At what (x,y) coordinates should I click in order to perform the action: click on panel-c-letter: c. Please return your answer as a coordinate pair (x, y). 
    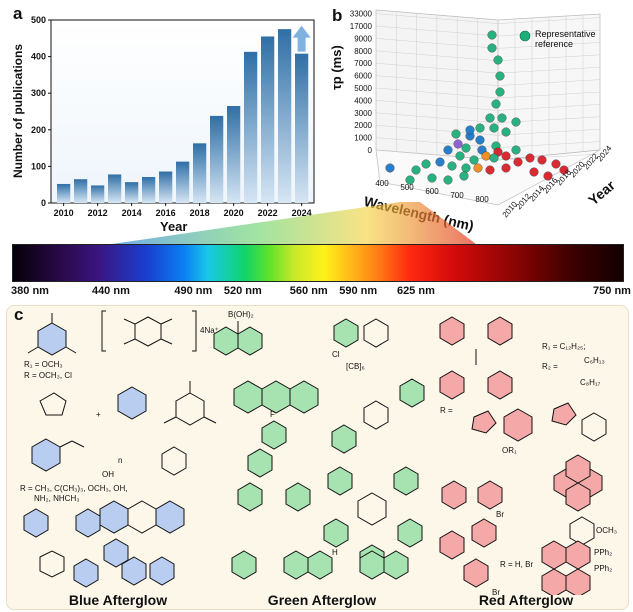
    Looking at the image, I should click on (19, 314).